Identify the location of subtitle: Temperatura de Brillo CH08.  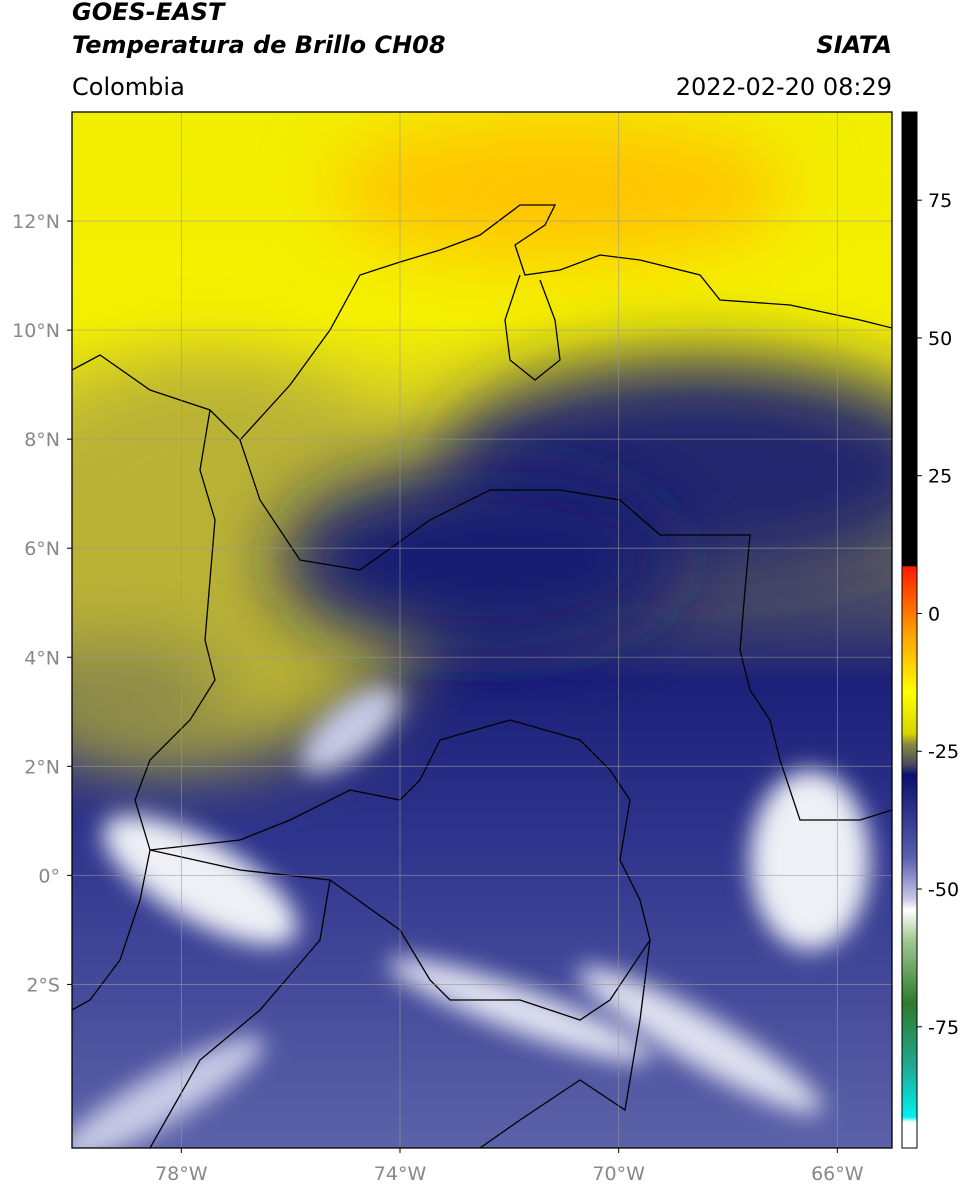
(259, 45).